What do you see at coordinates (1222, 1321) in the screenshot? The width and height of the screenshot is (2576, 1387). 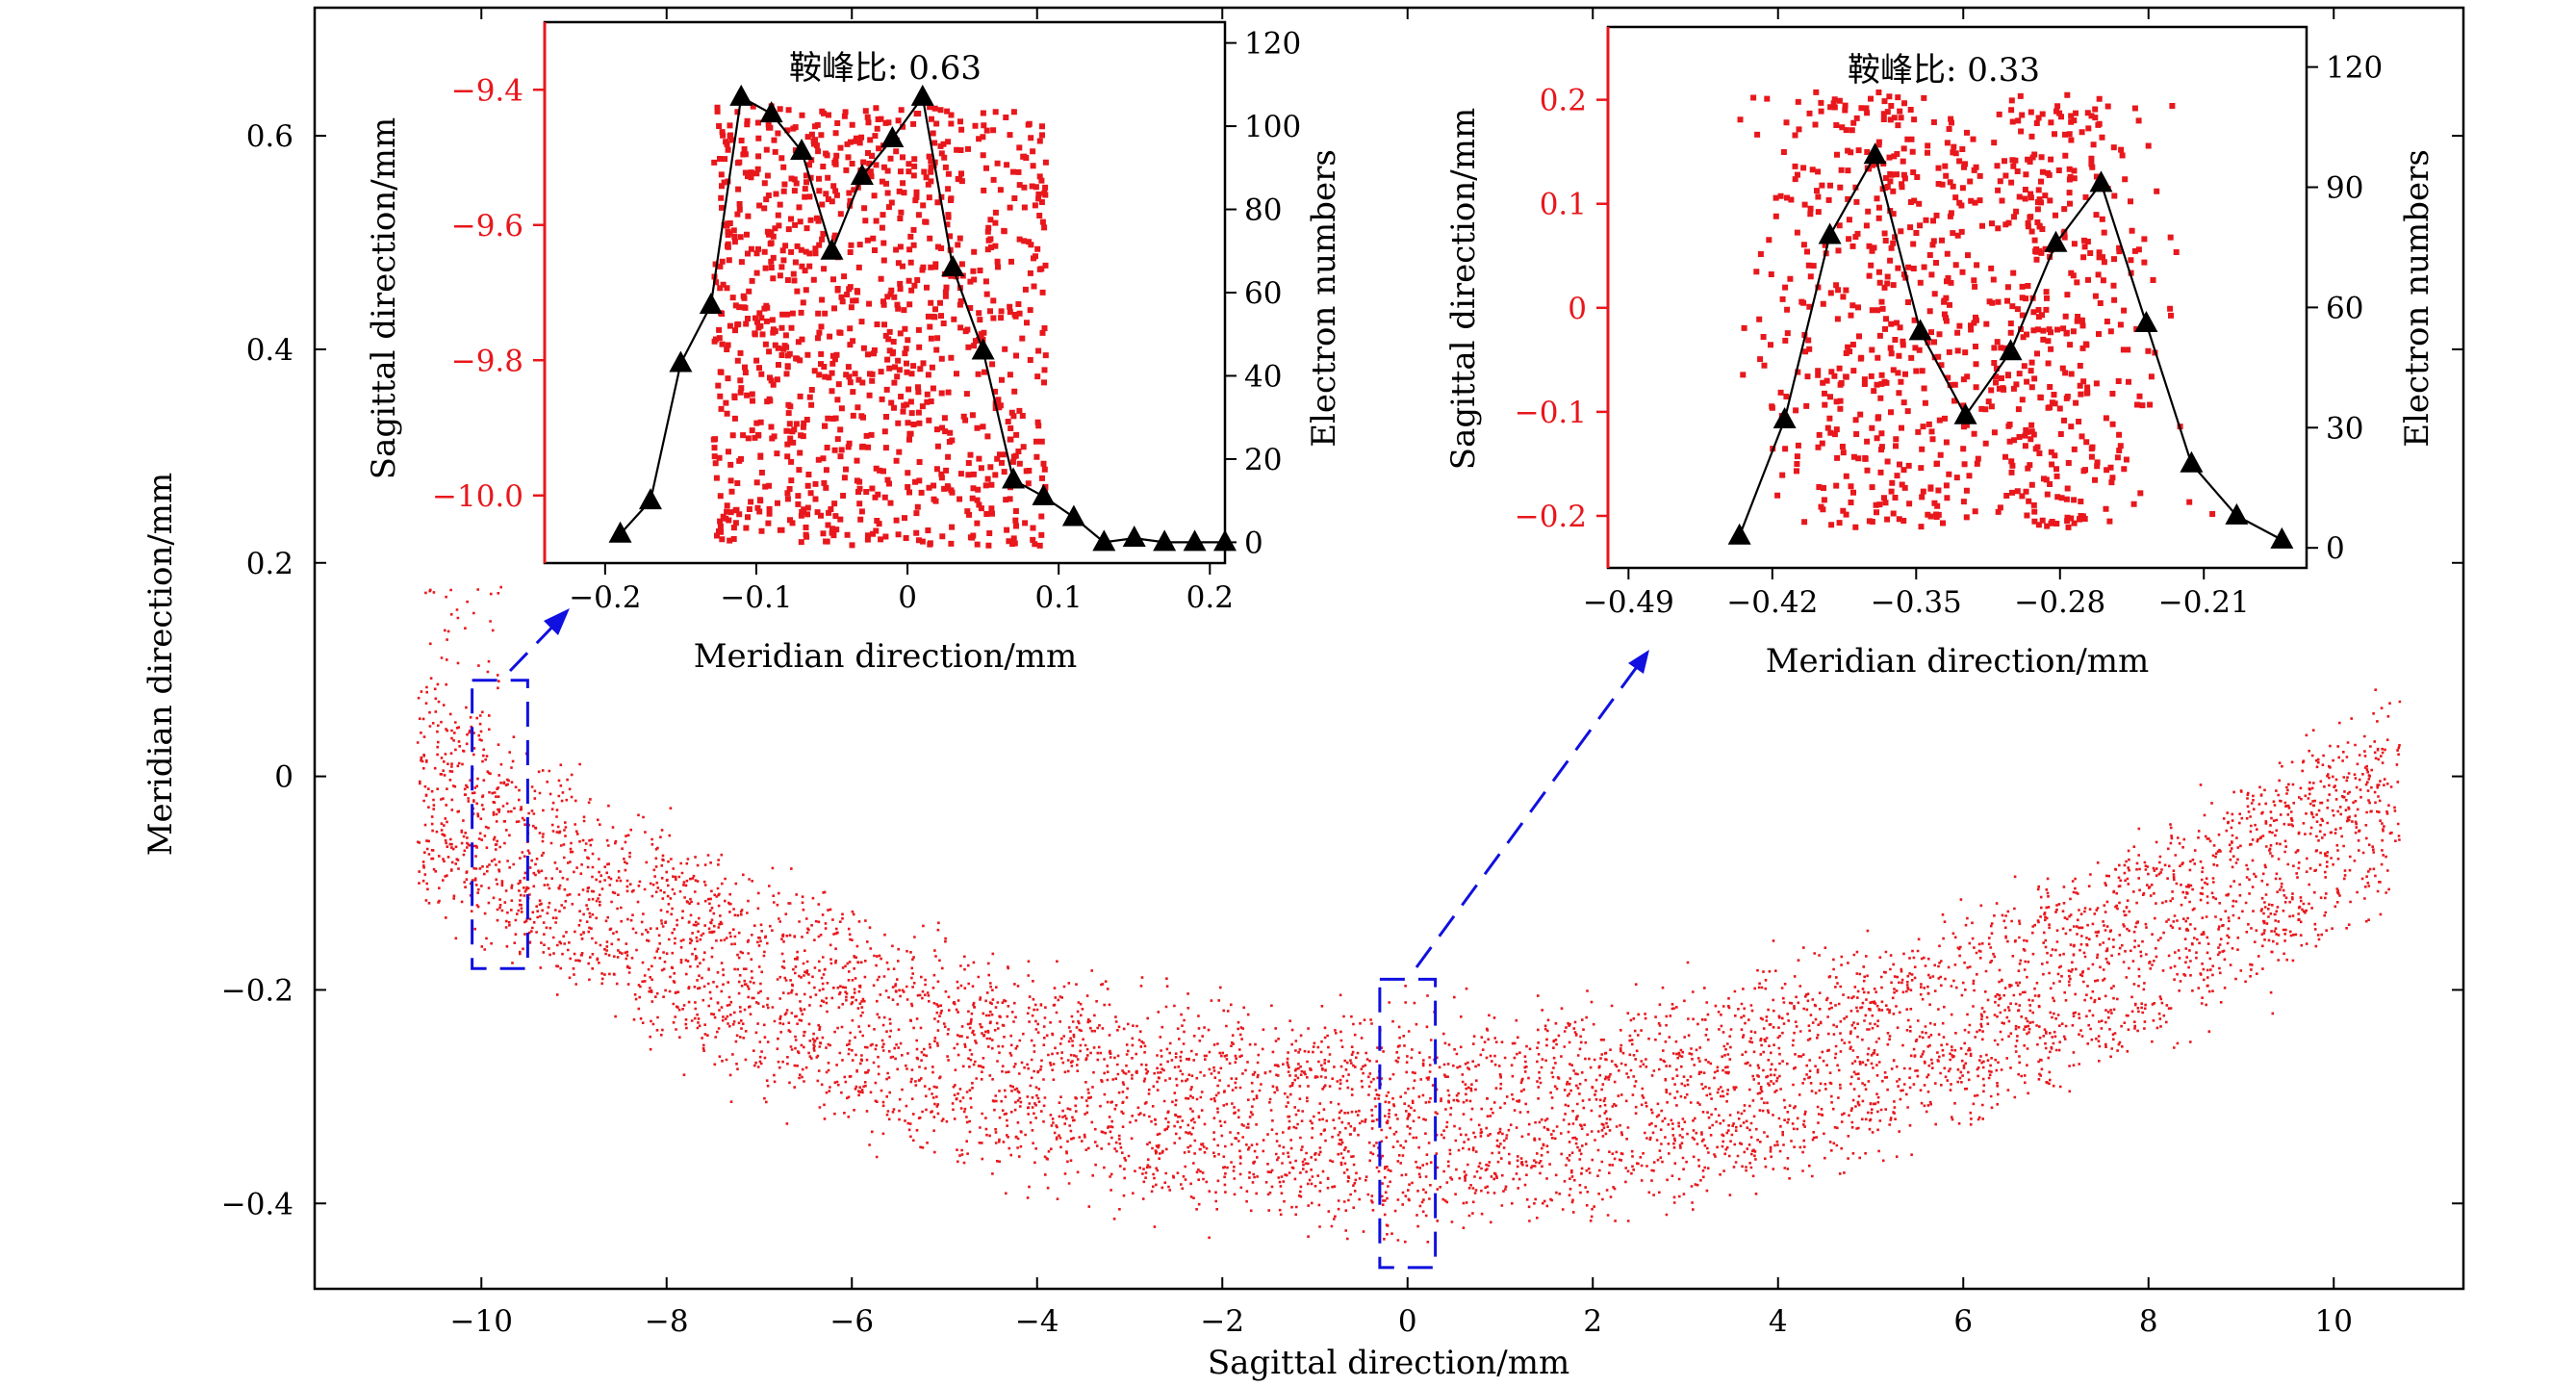 I see `main-x-tick-label: −2` at bounding box center [1222, 1321].